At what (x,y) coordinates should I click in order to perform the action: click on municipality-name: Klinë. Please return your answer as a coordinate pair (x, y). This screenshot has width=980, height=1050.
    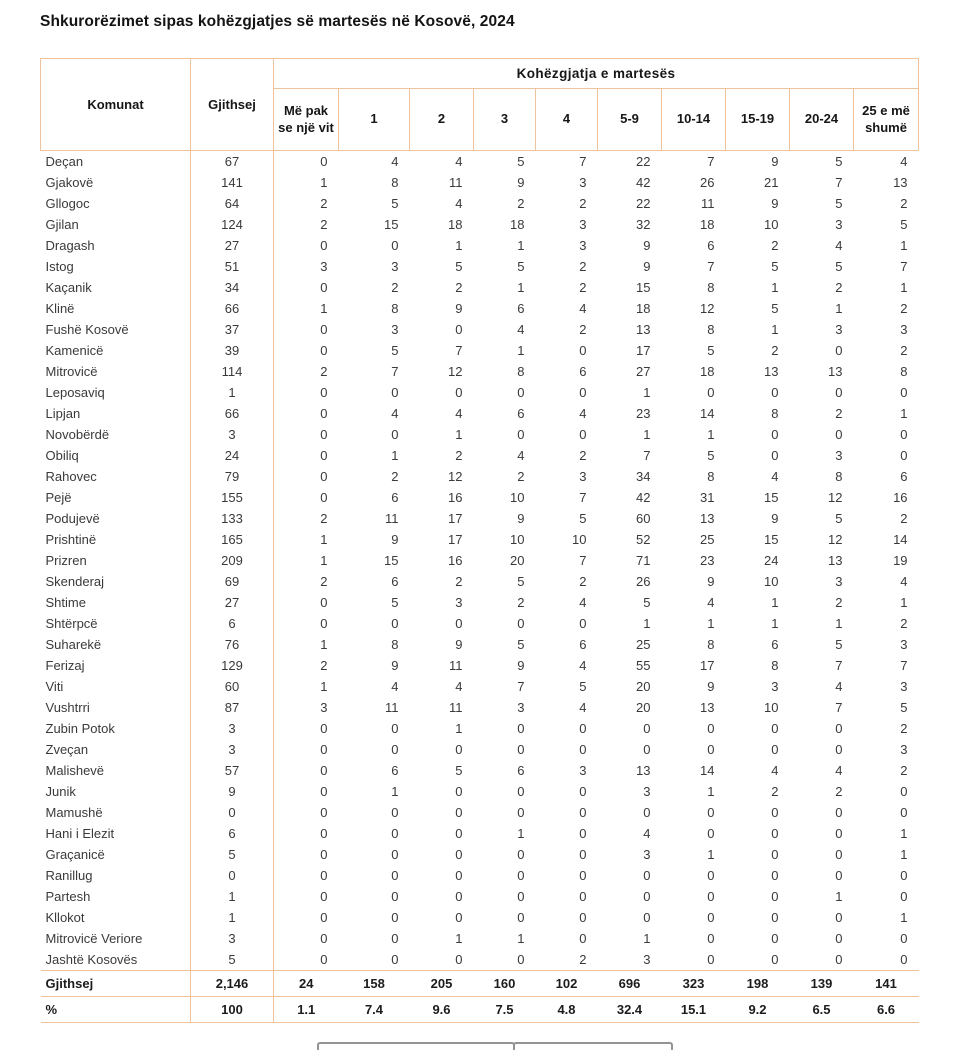
    Looking at the image, I should click on (115, 308).